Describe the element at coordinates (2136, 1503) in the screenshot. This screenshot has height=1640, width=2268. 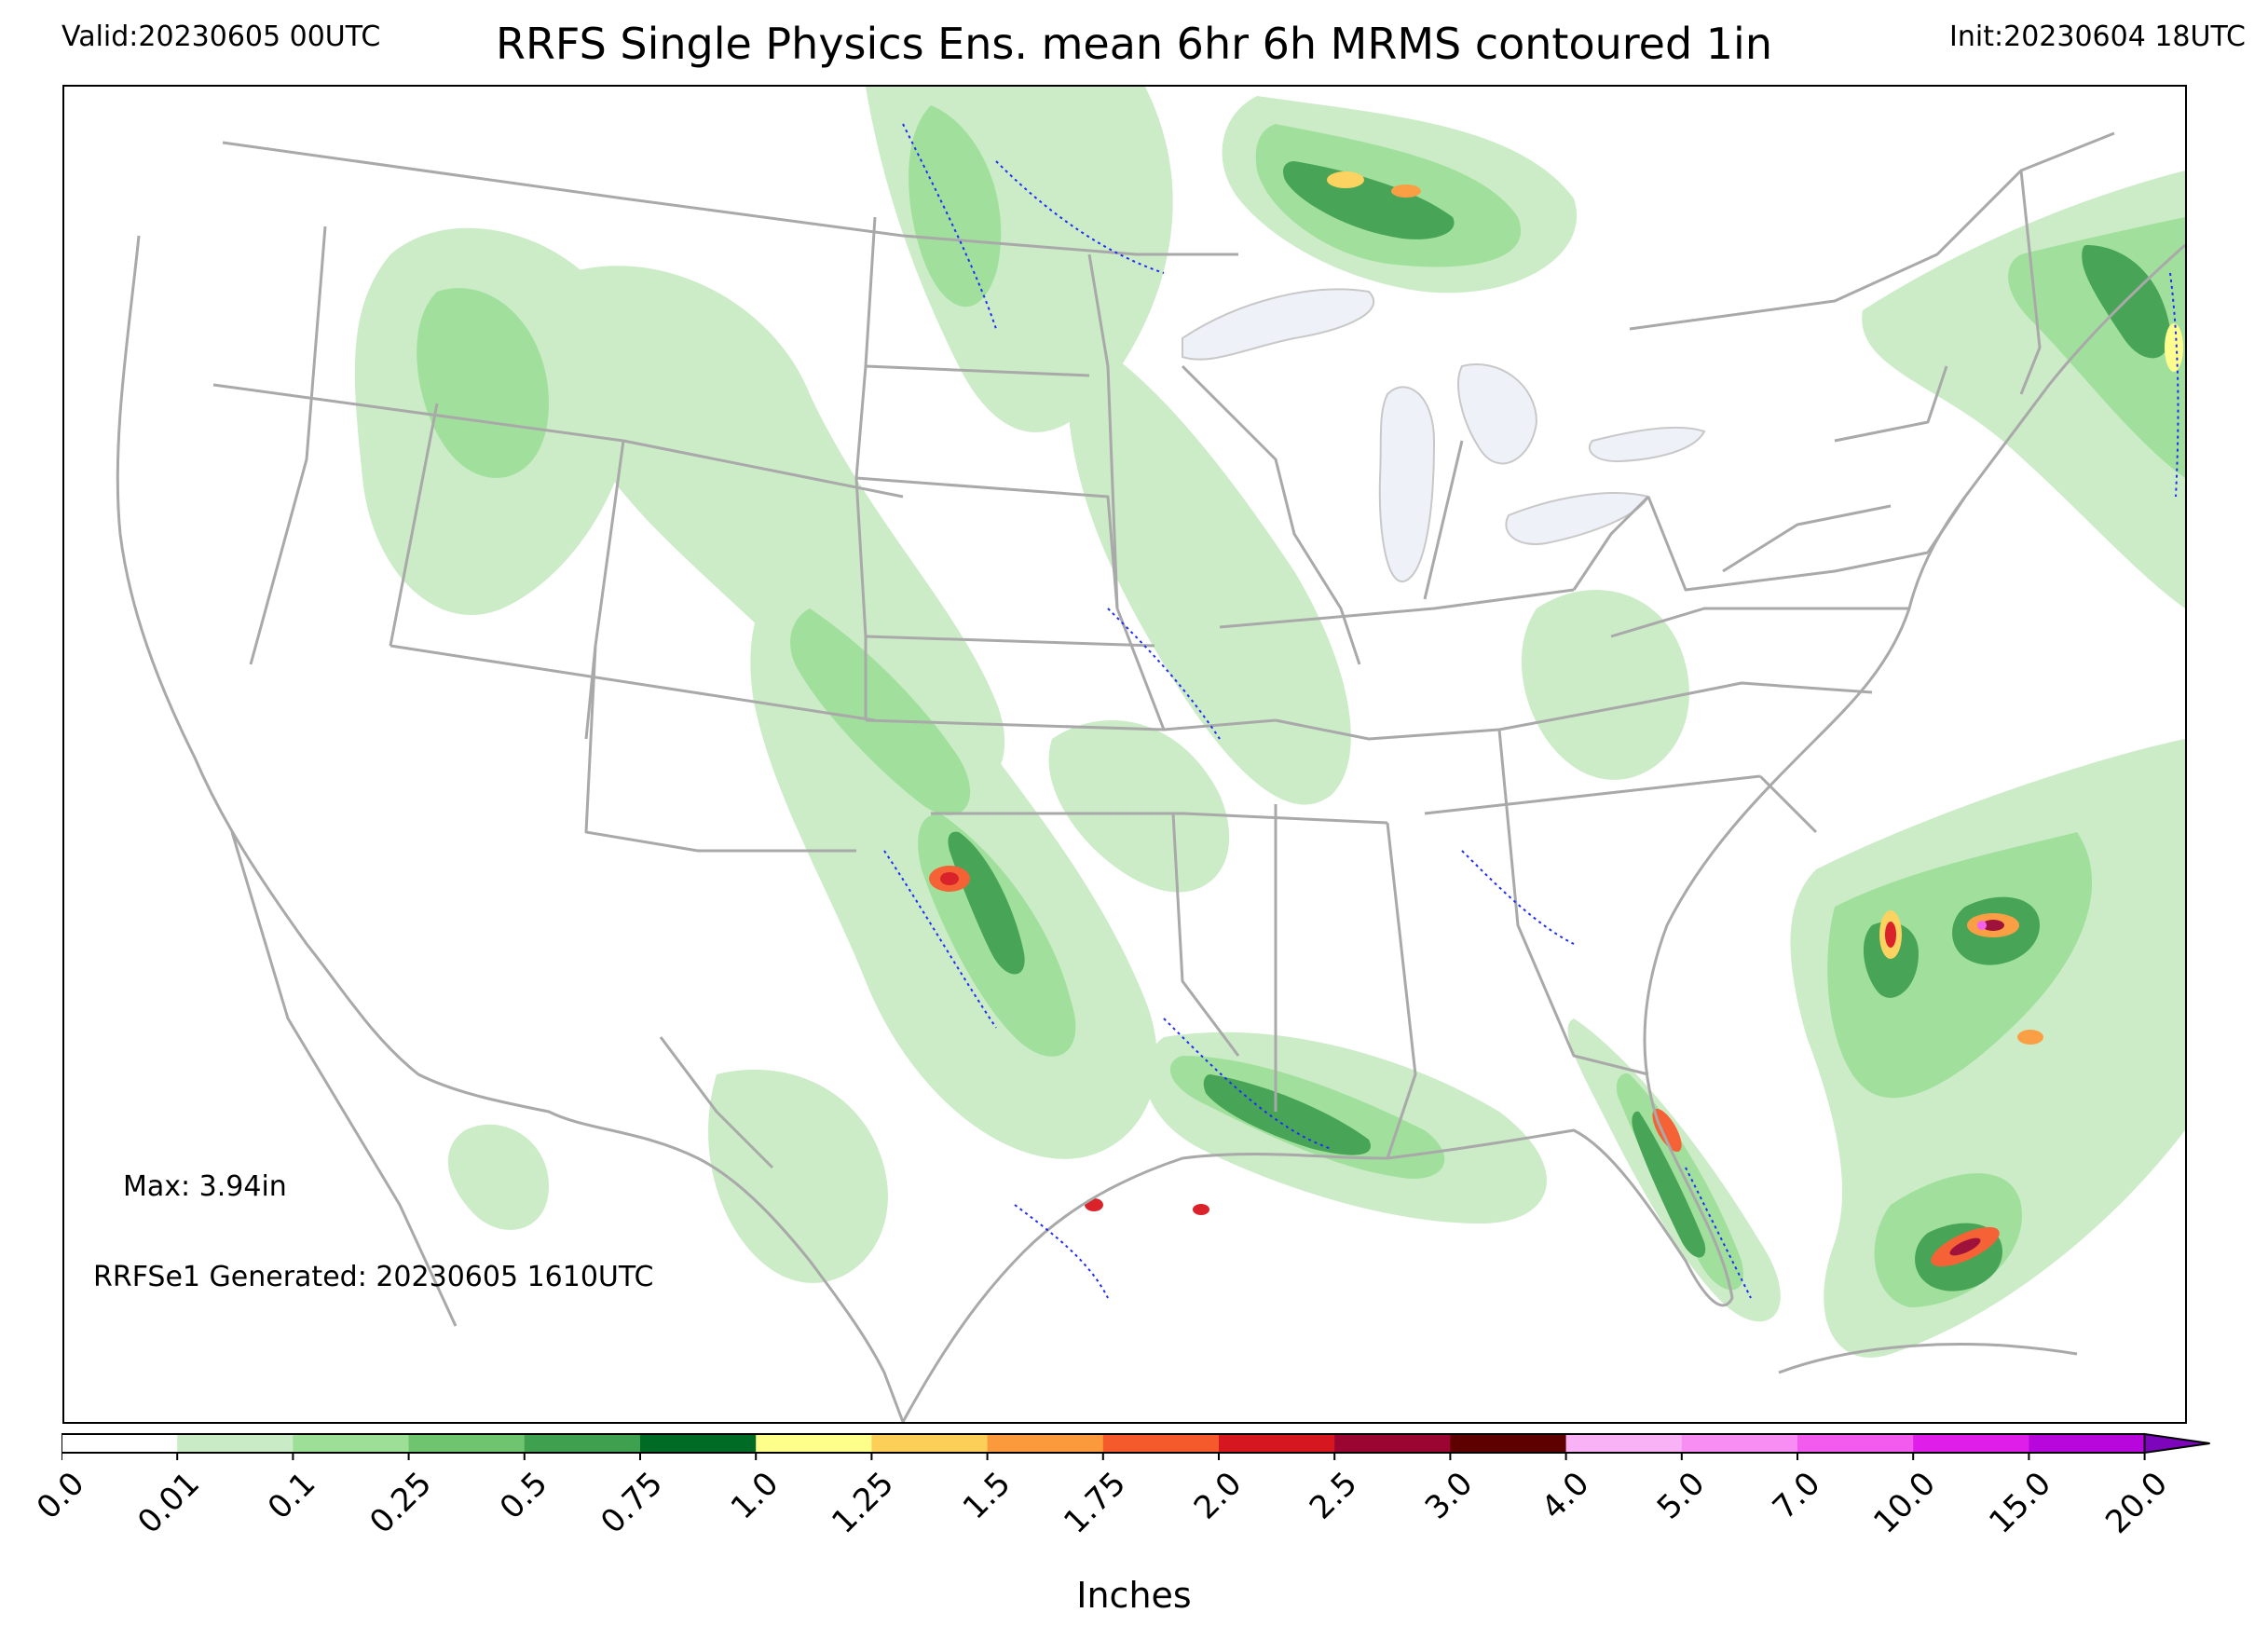
I see `colorbar-tick-label: 20.0` at that location.